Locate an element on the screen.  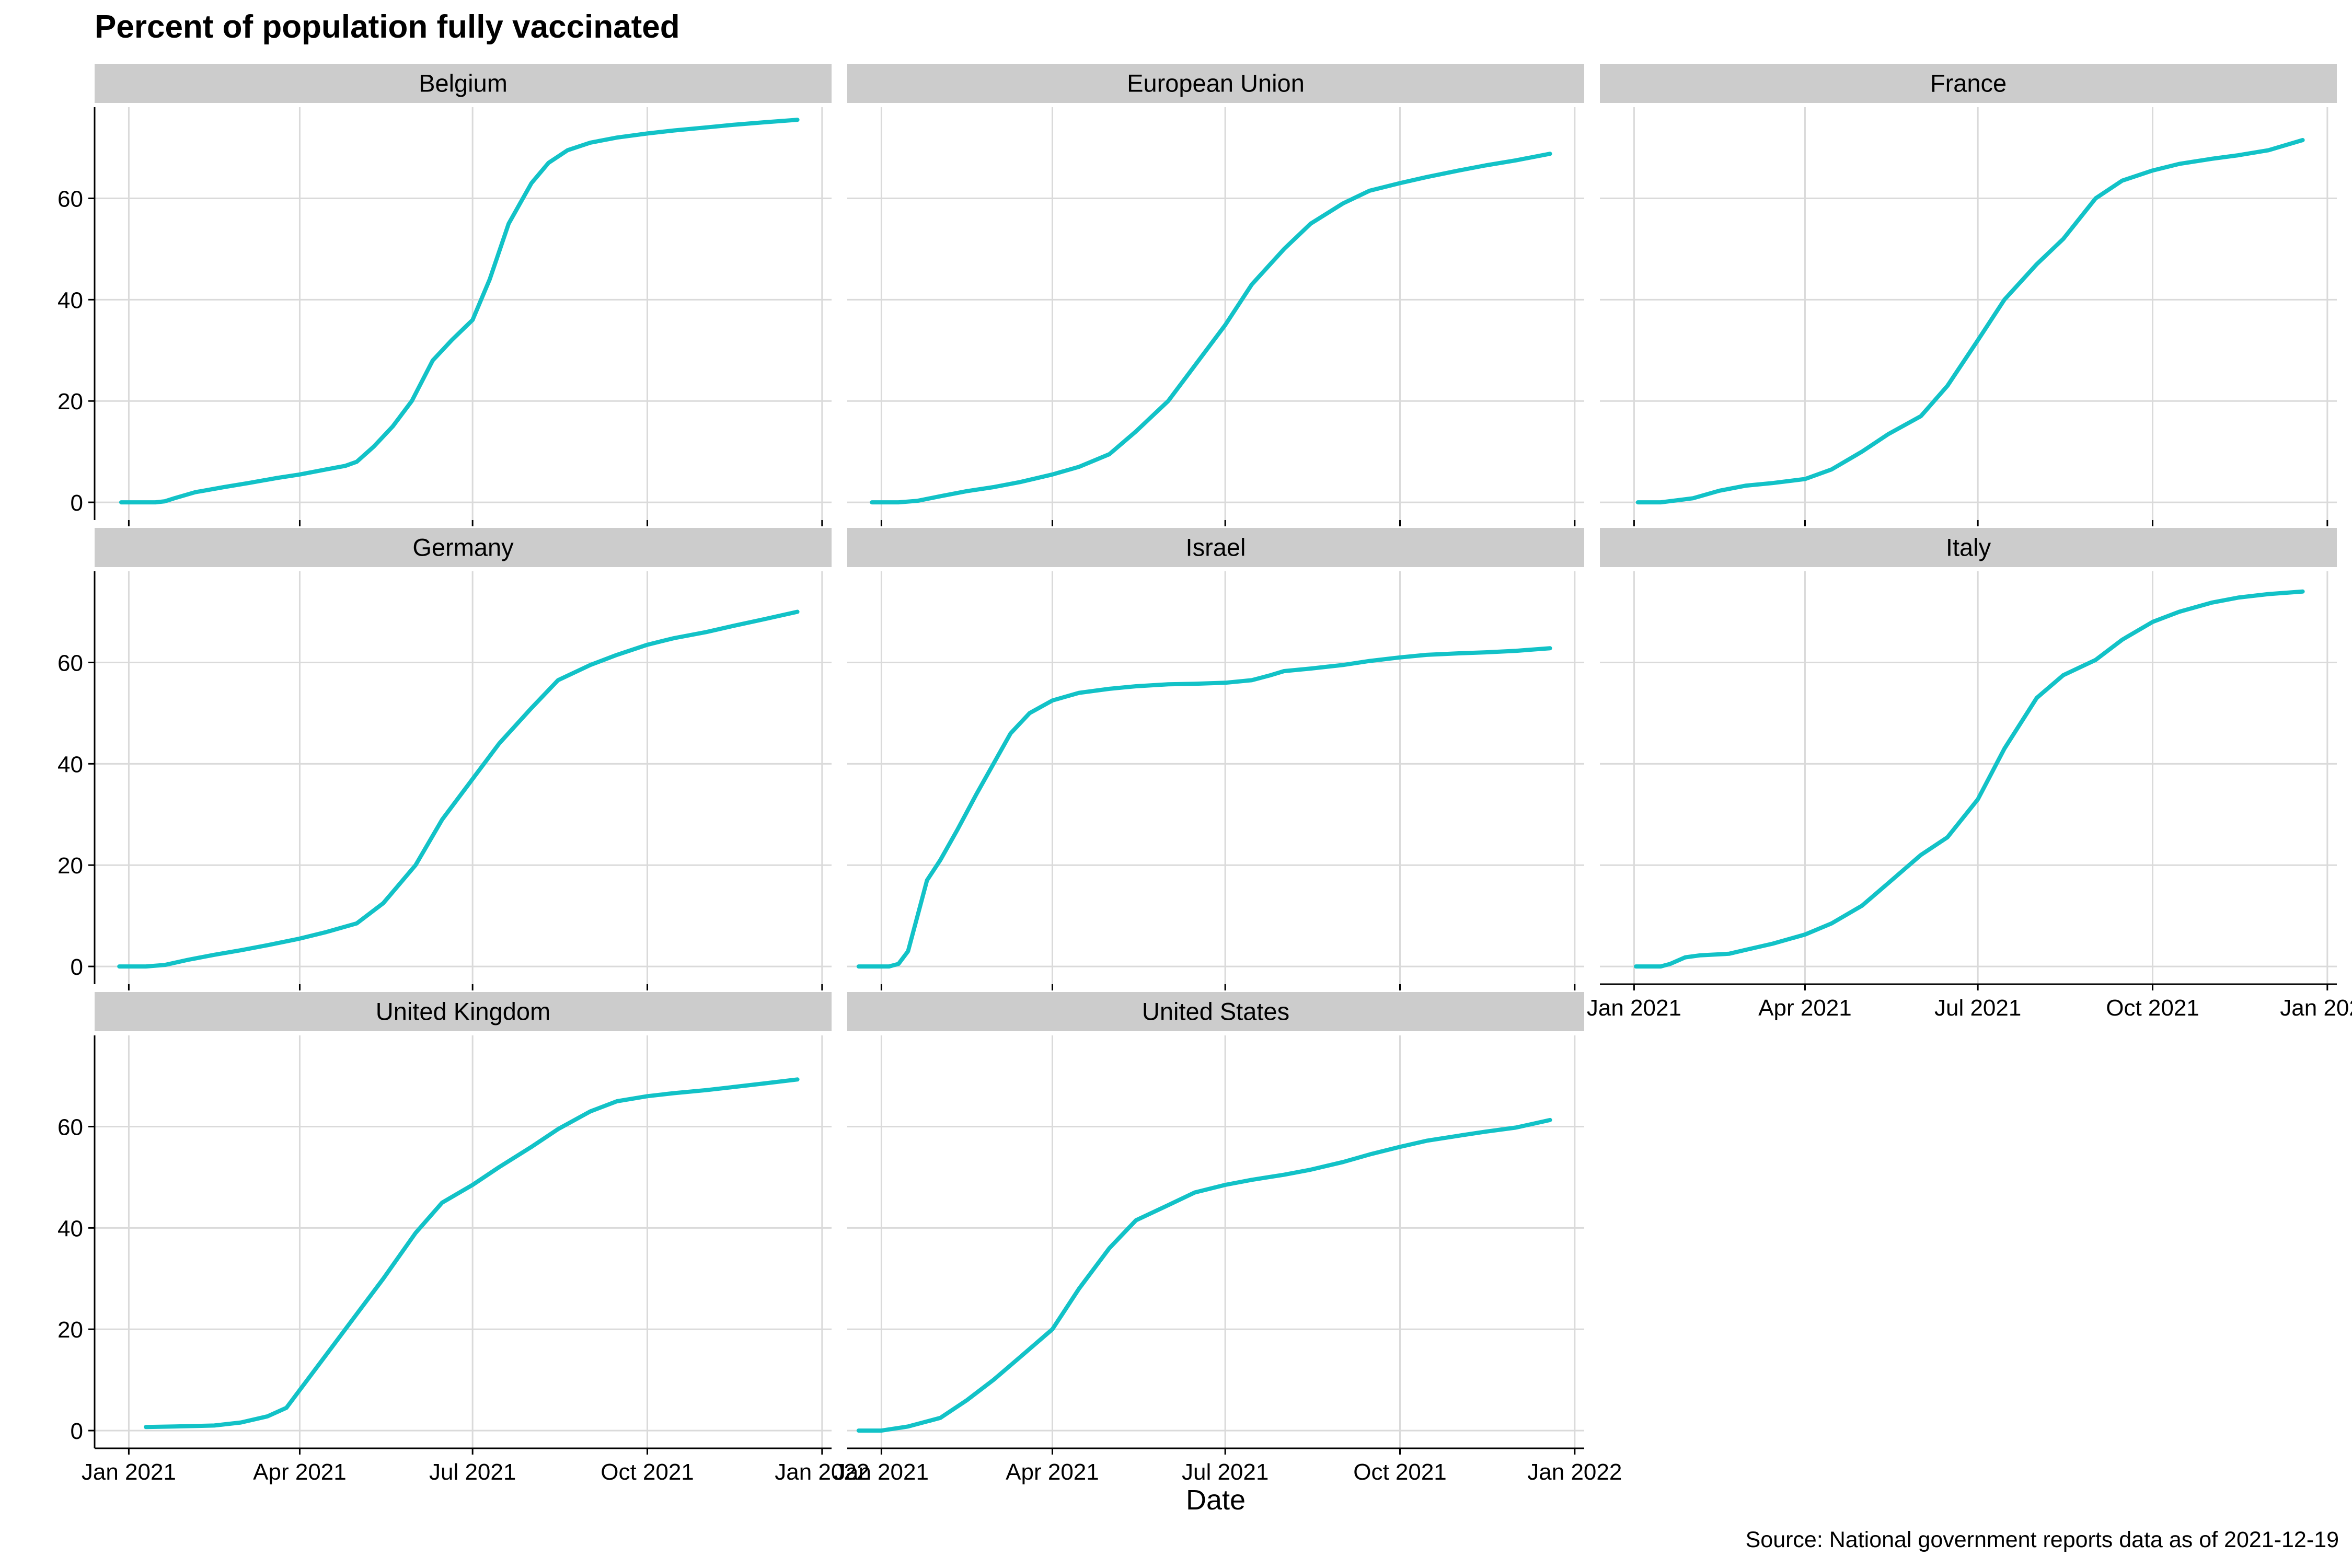
facet-strip-label: European Union is located at coordinates (1216, 83).